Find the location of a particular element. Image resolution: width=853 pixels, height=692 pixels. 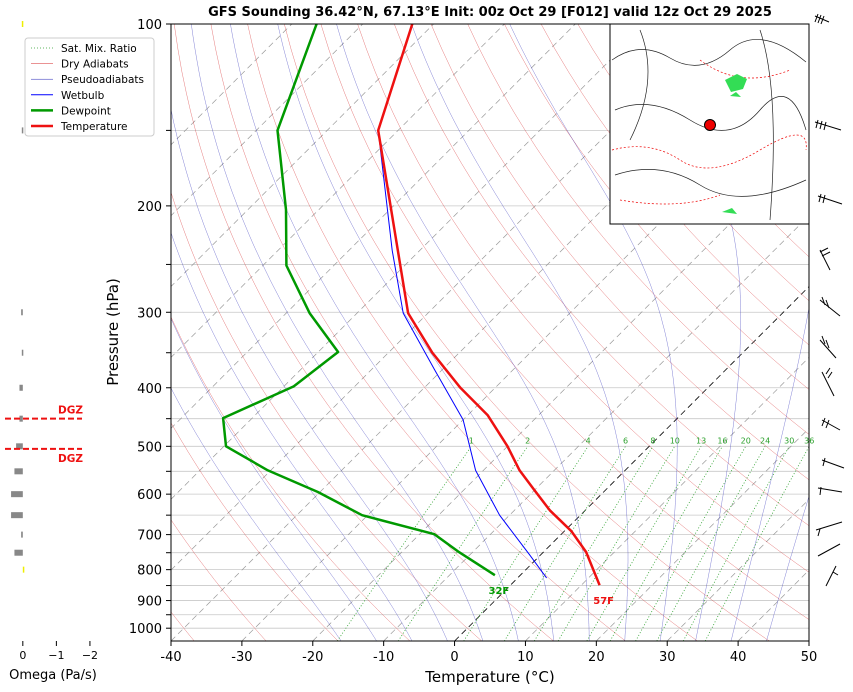

mixing-ratio-label: 2 is located at coordinates (527, 440).